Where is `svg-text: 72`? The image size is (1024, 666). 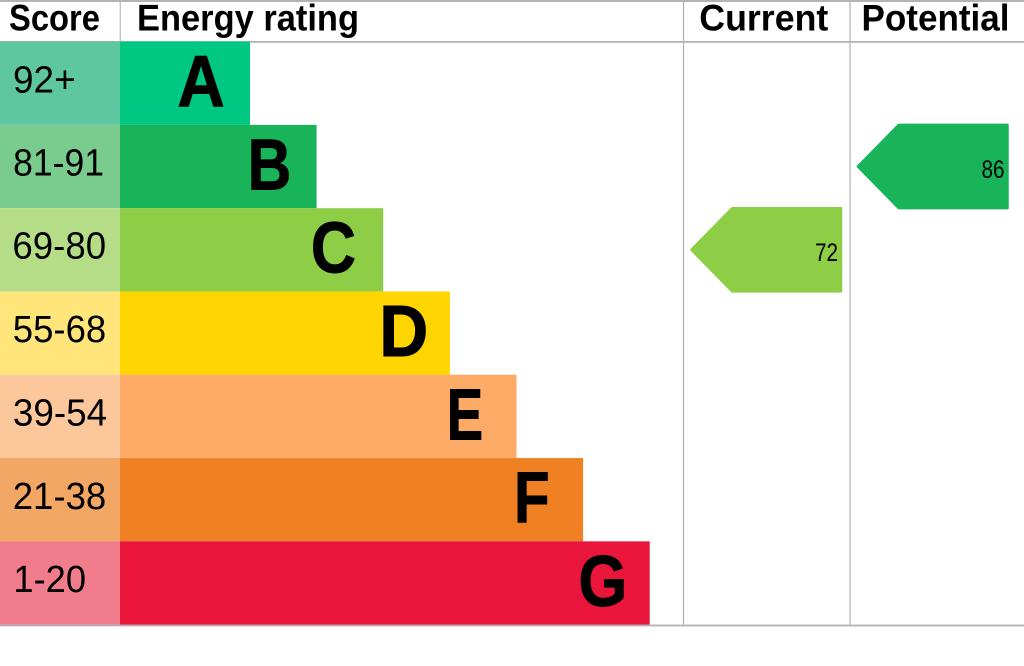
svg-text: 72 is located at coordinates (826, 253).